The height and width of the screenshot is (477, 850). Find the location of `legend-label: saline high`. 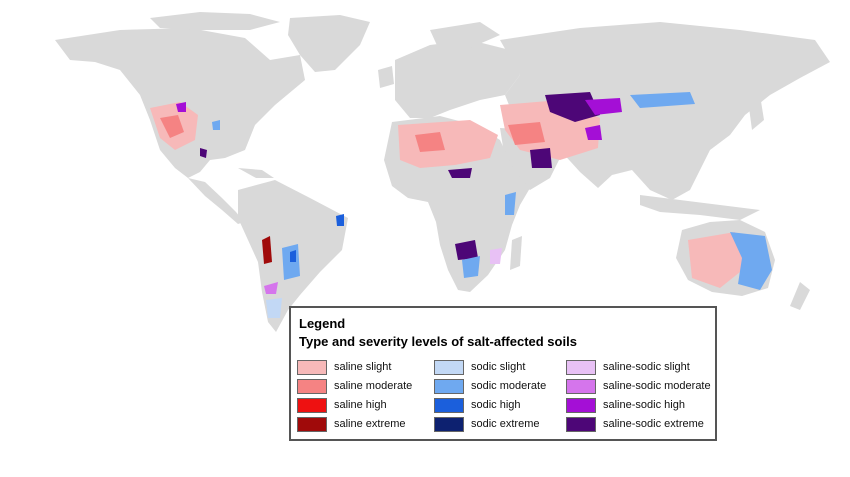

legend-label: saline high is located at coordinates (360, 405).